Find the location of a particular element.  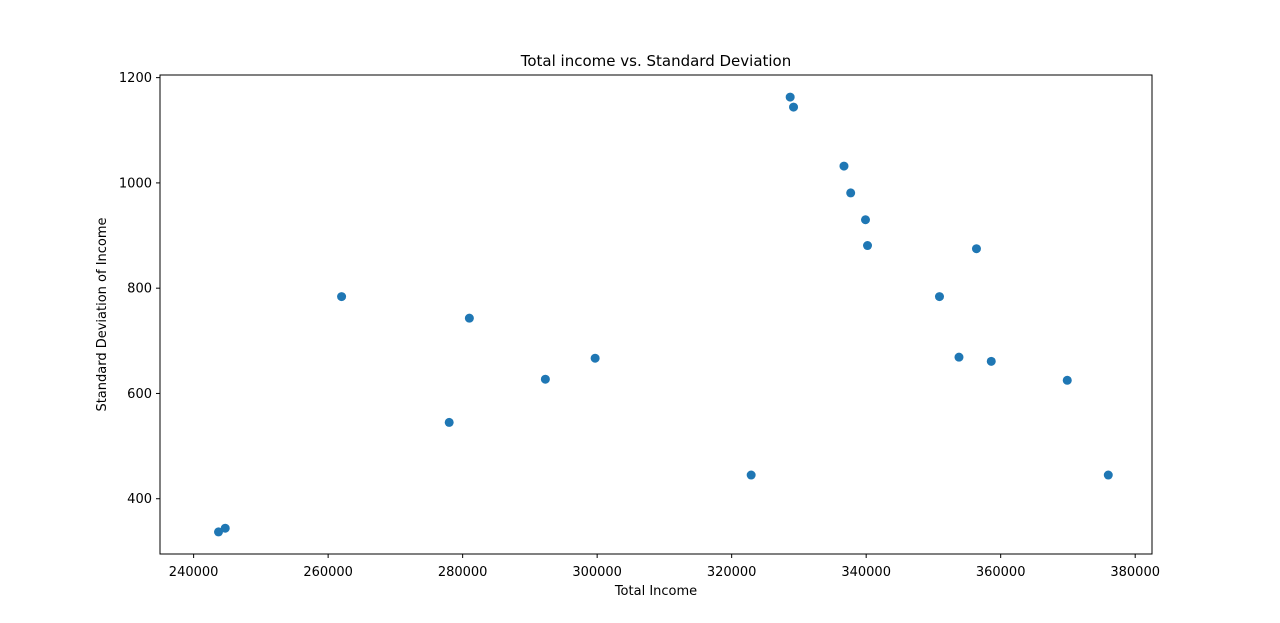

y-tick-label: 1200 is located at coordinates (135, 78).